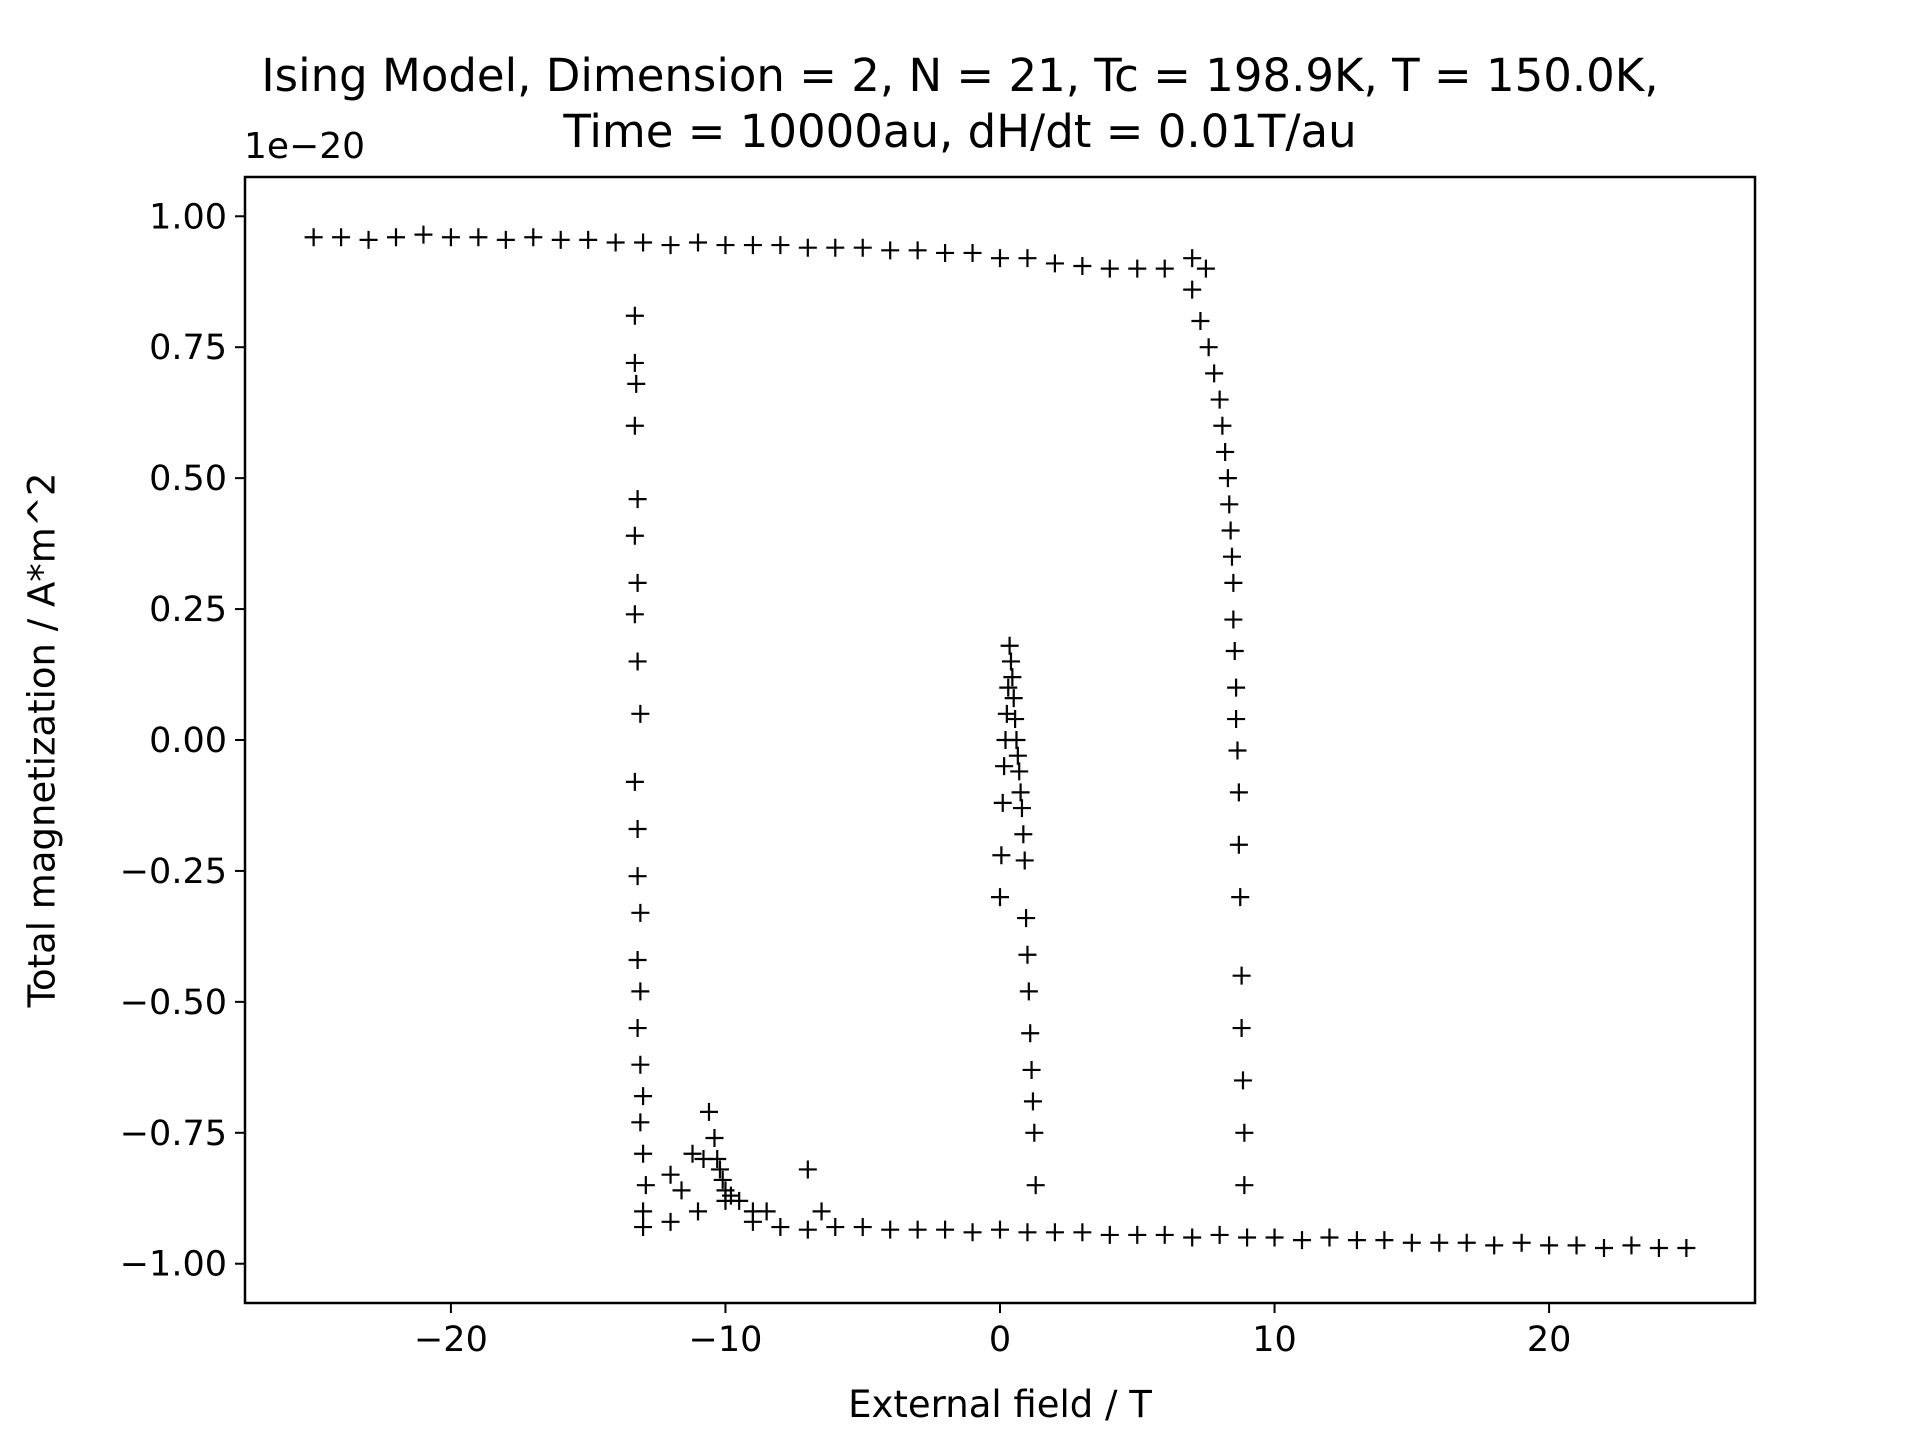 The image size is (1920, 1440). I want to click on y-axis-label: Total magnetization / A*m^2, so click(41, 740).